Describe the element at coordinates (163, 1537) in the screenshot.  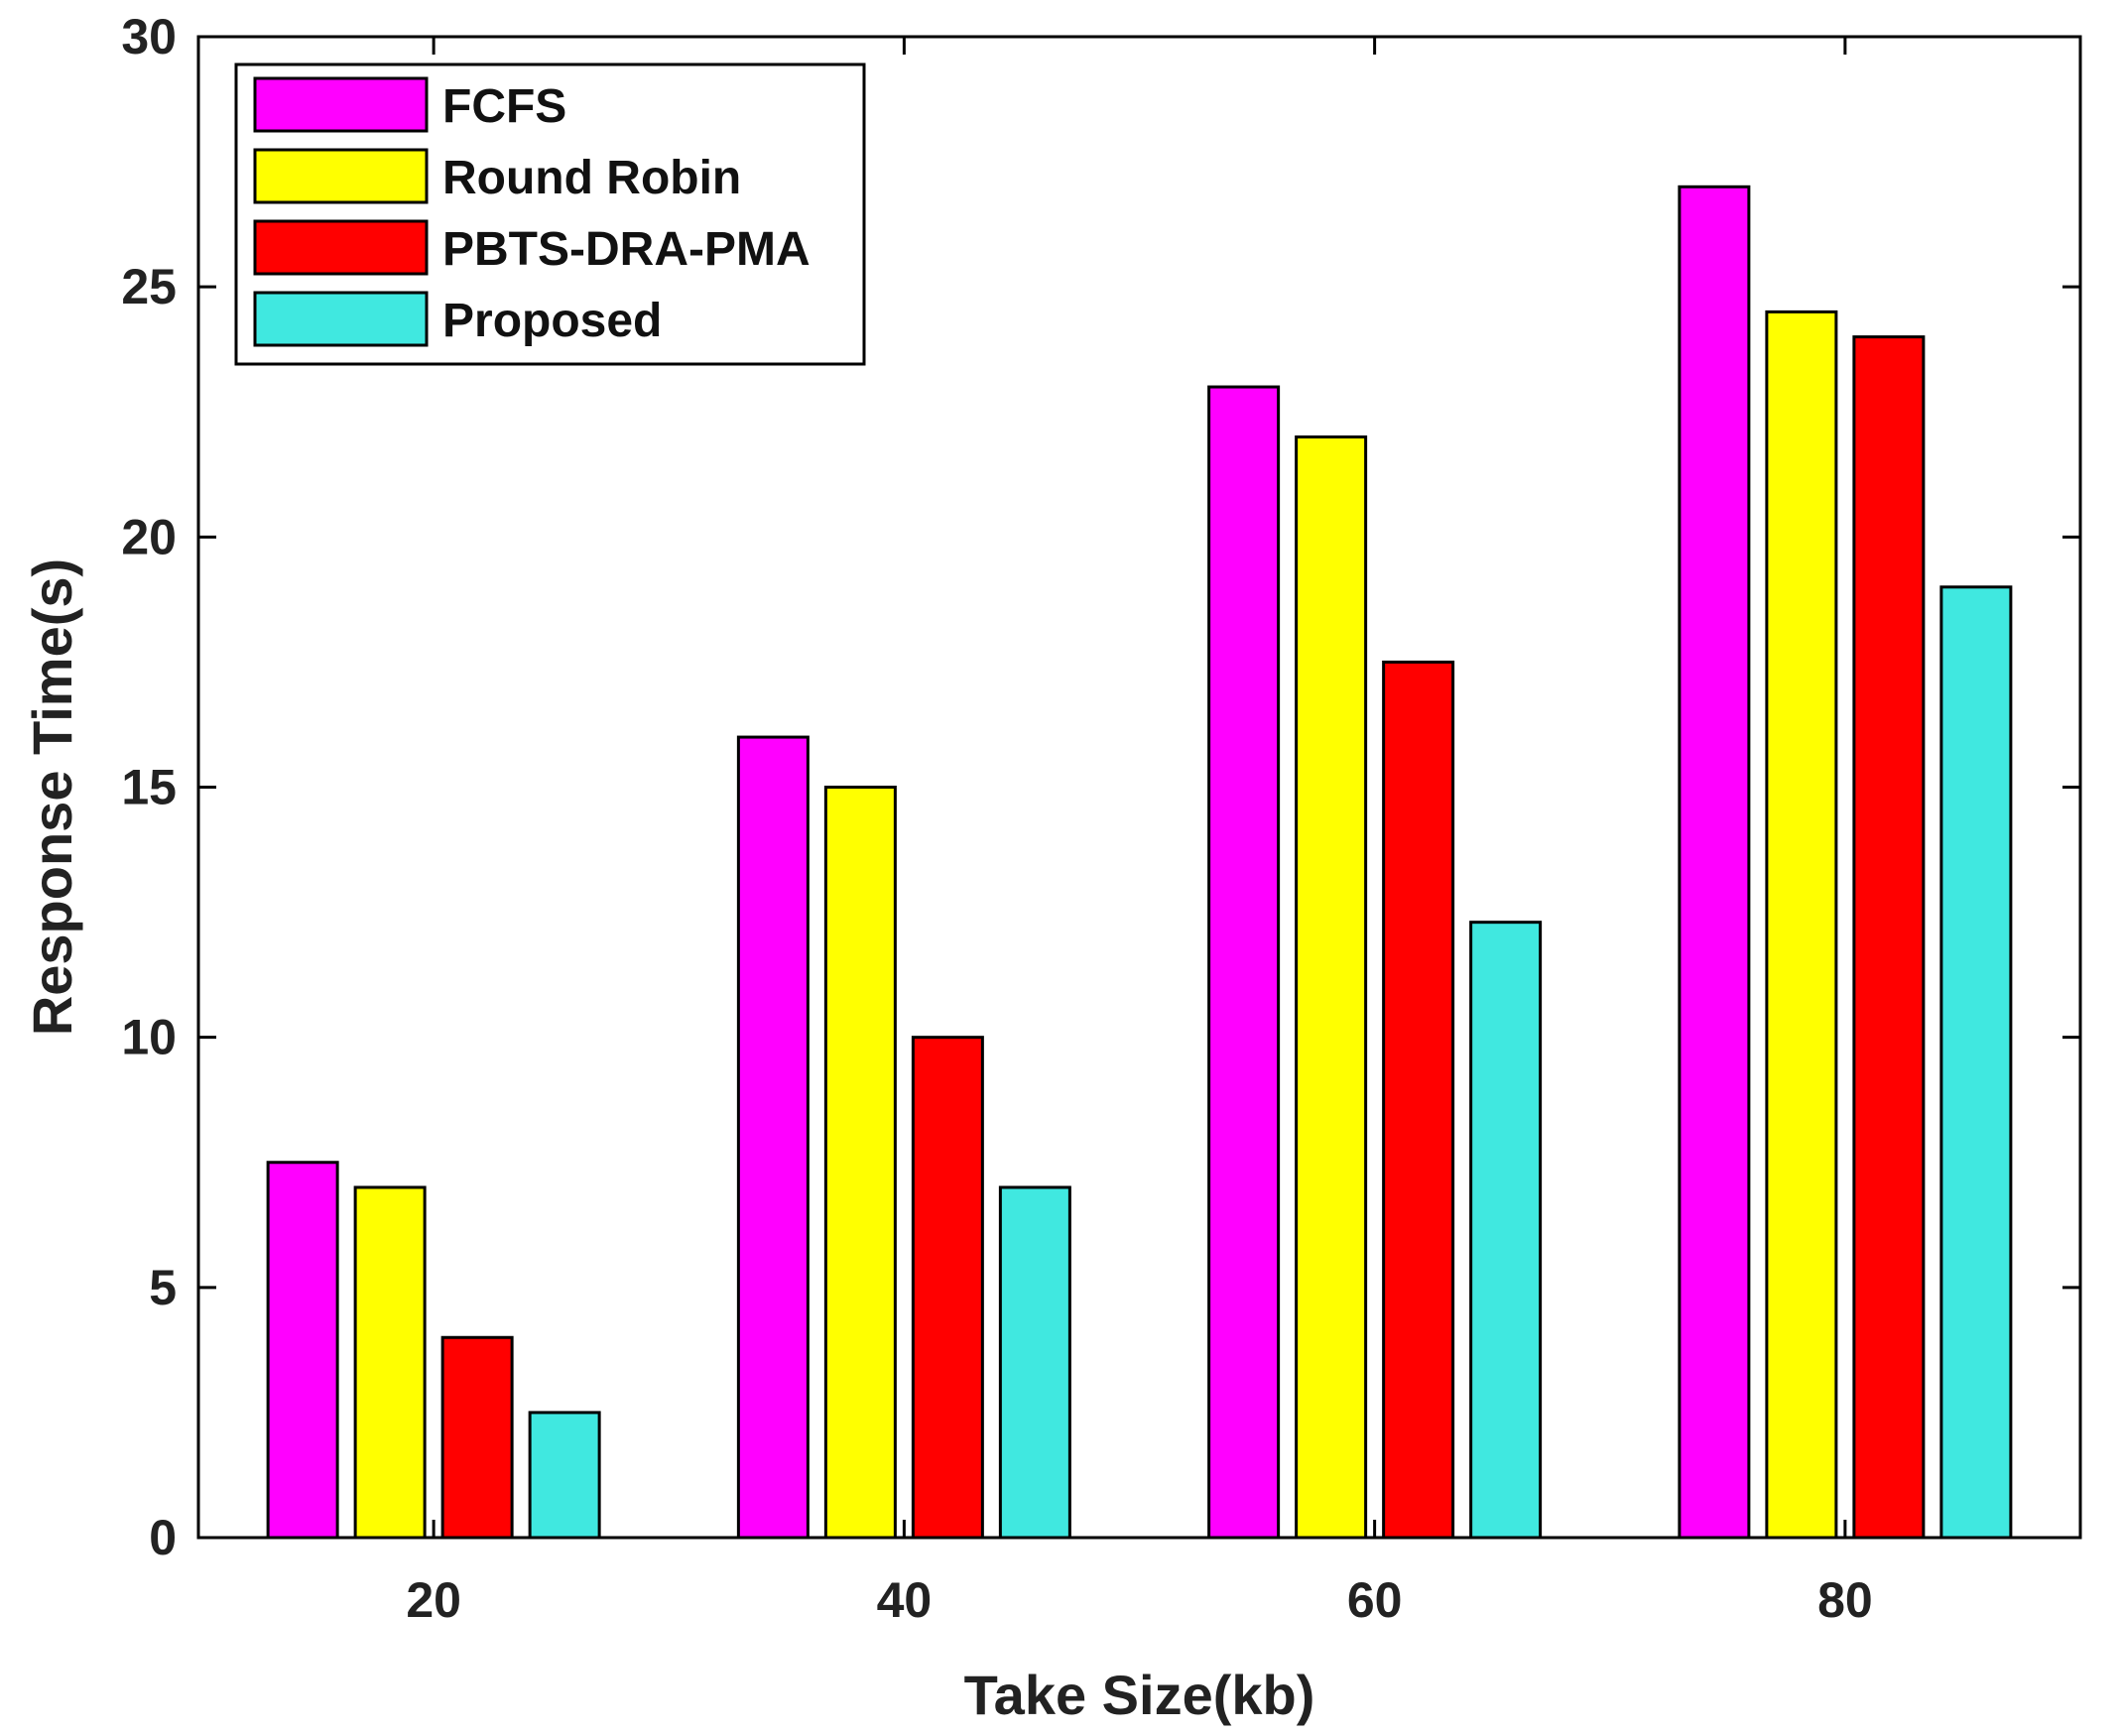
I see `y-tick-label: 0` at that location.